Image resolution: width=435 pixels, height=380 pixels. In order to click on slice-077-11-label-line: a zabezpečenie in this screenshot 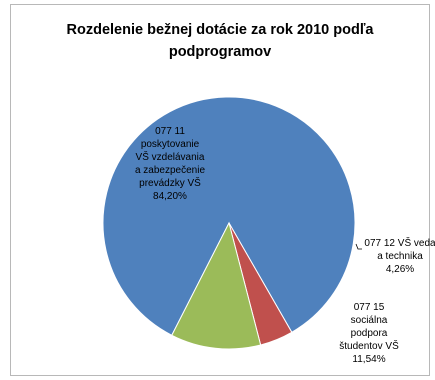, I will do `click(170, 170)`.